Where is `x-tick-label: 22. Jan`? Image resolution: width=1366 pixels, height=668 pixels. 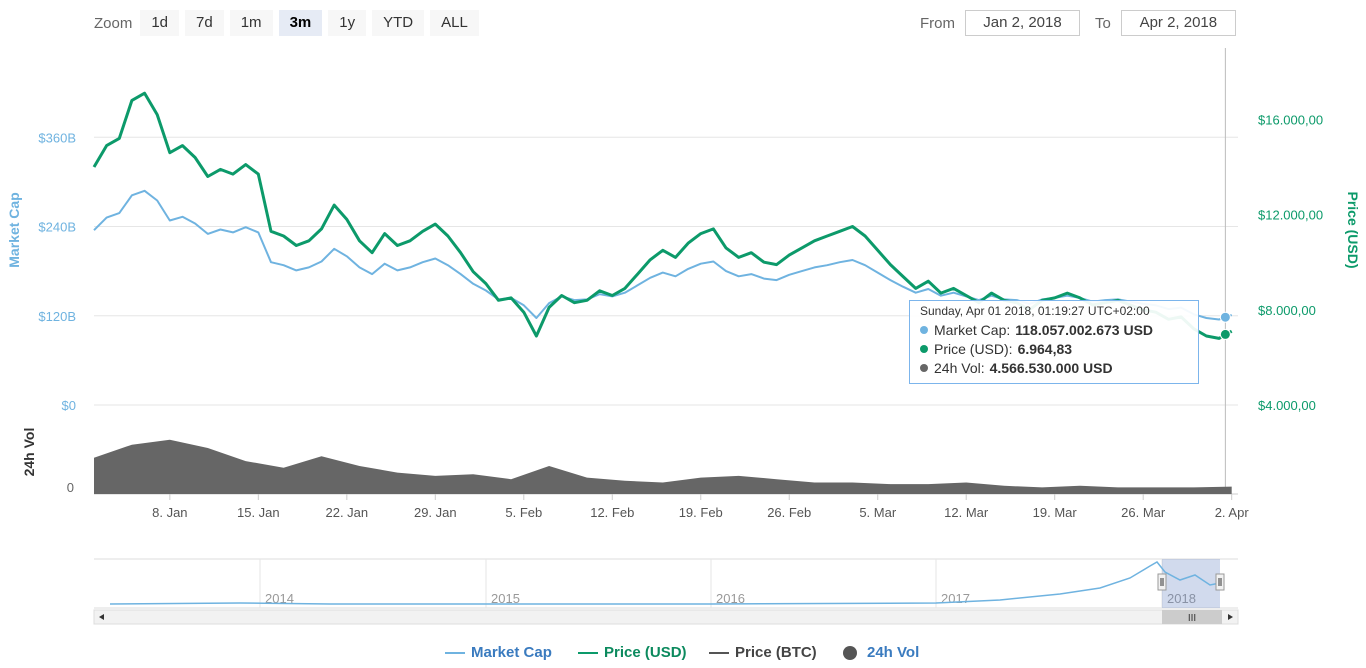 x-tick-label: 22. Jan is located at coordinates (346, 512).